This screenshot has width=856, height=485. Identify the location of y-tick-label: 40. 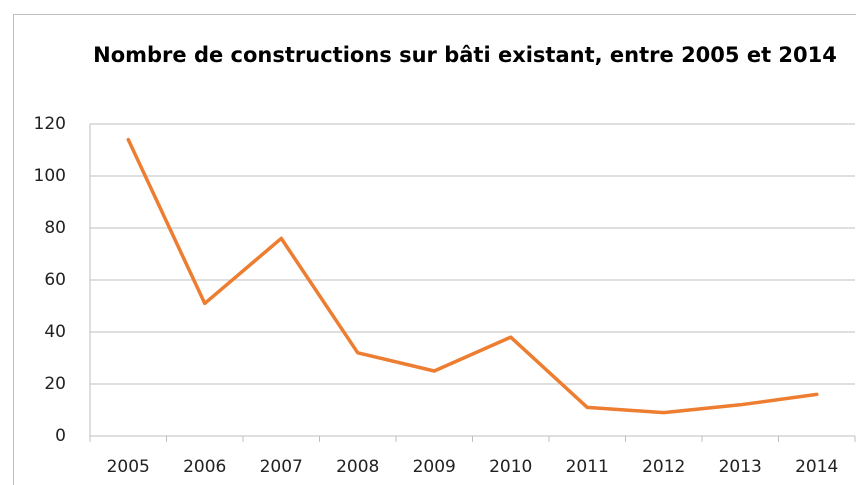
(55, 332).